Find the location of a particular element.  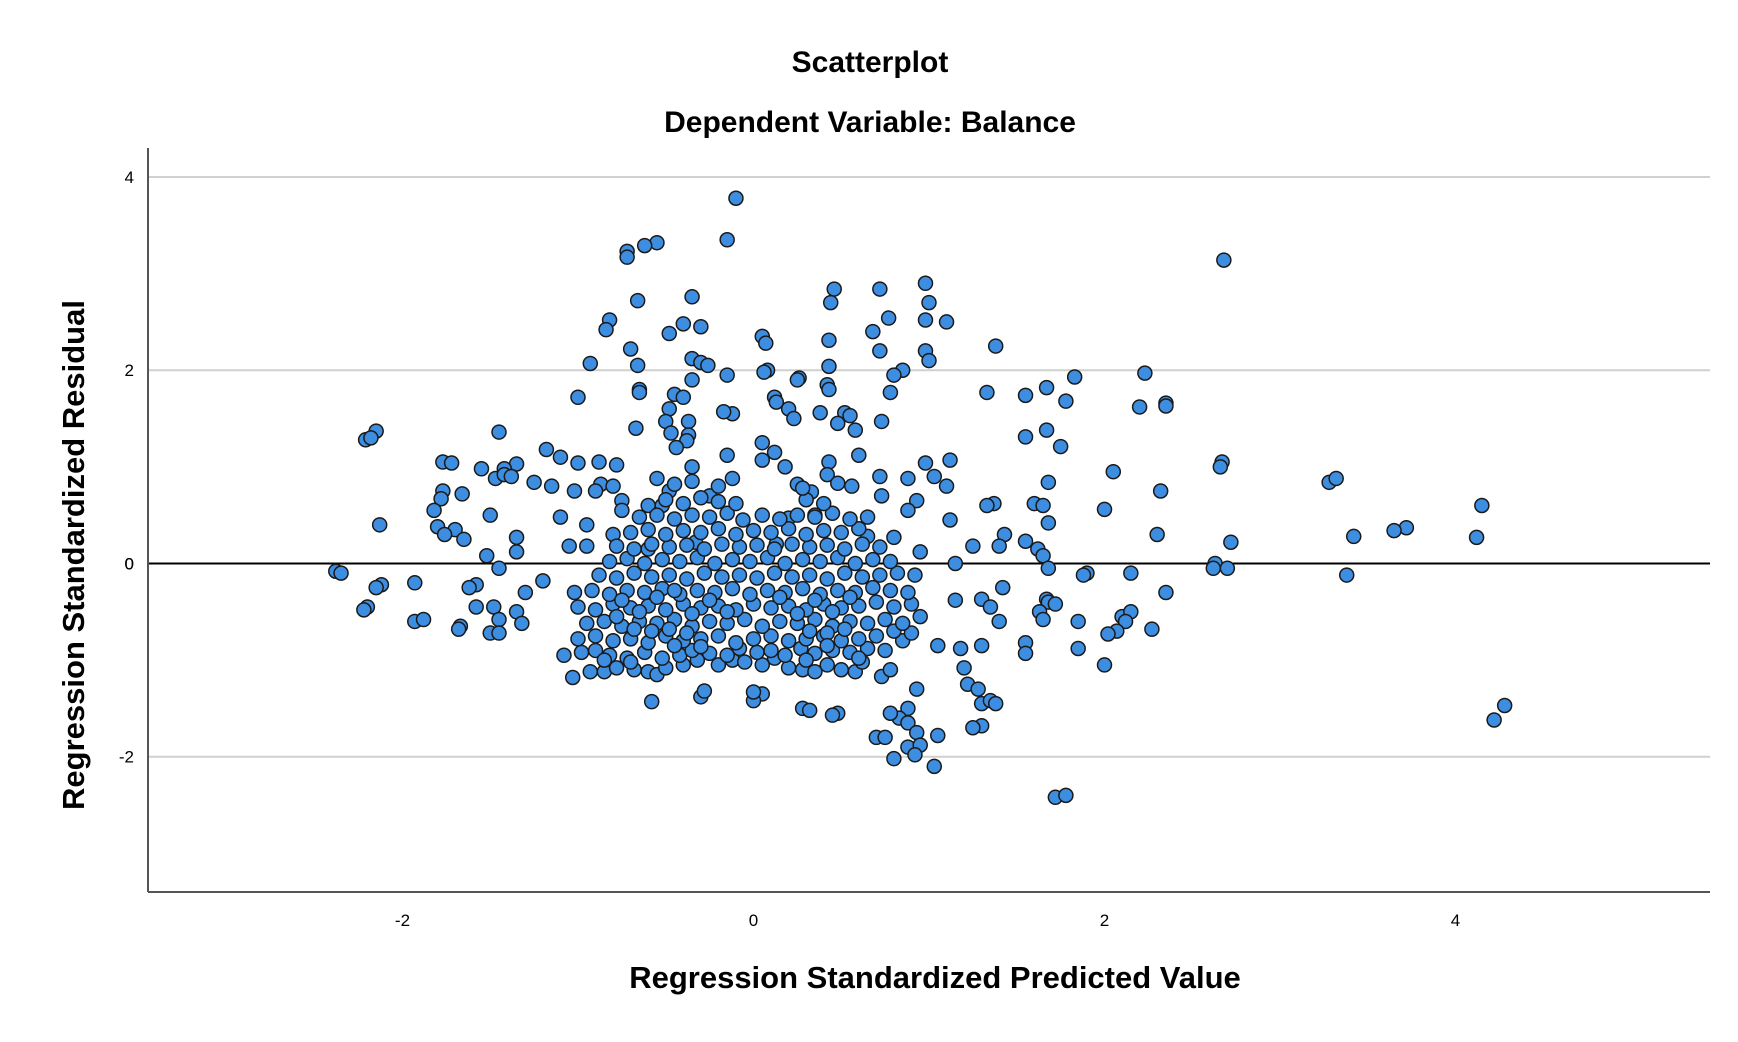

x-axis-title: Regression Standardized Predicted Value is located at coordinates (935, 977).